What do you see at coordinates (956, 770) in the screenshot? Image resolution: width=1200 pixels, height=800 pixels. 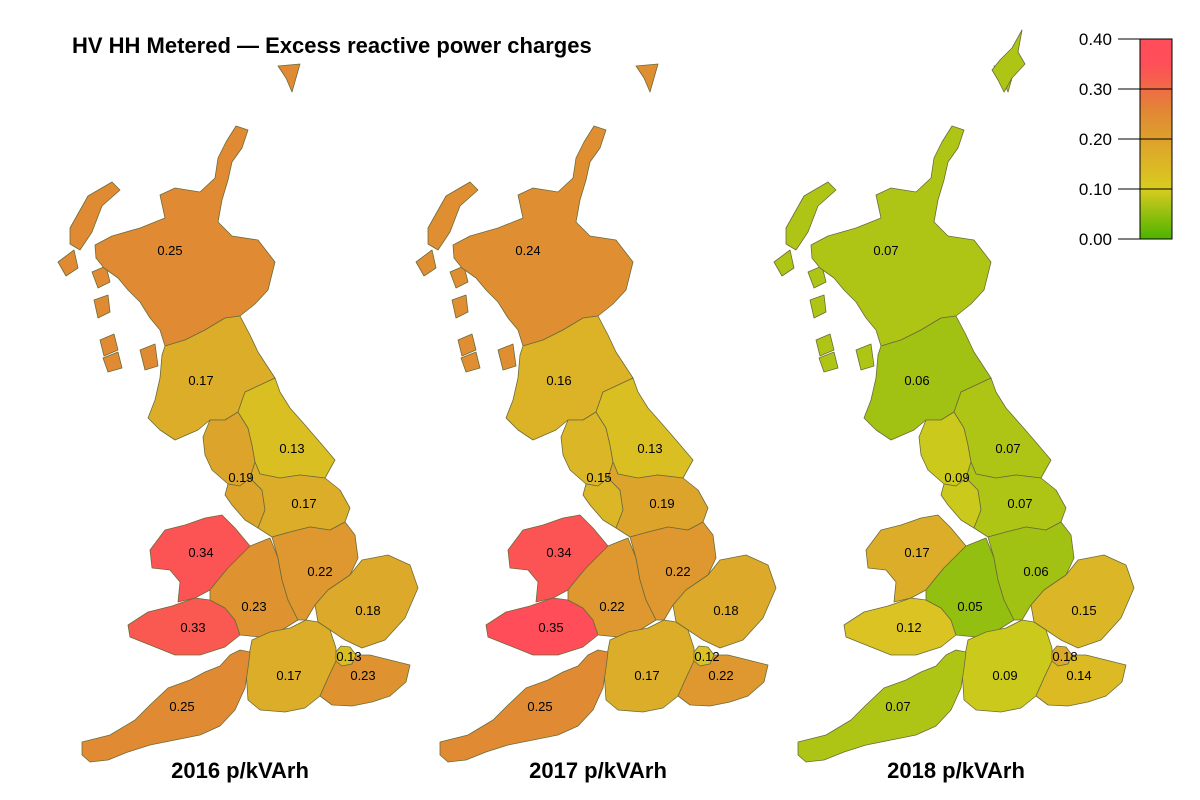 I see `map-caption: 2018 p/kVArh` at bounding box center [956, 770].